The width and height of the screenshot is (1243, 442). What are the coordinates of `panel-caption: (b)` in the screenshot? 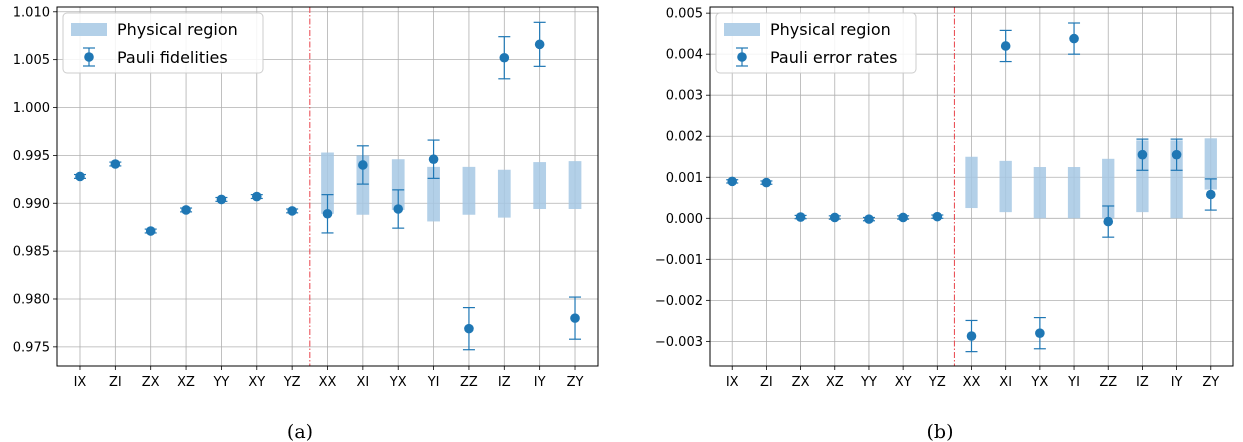 It's located at (940, 431).